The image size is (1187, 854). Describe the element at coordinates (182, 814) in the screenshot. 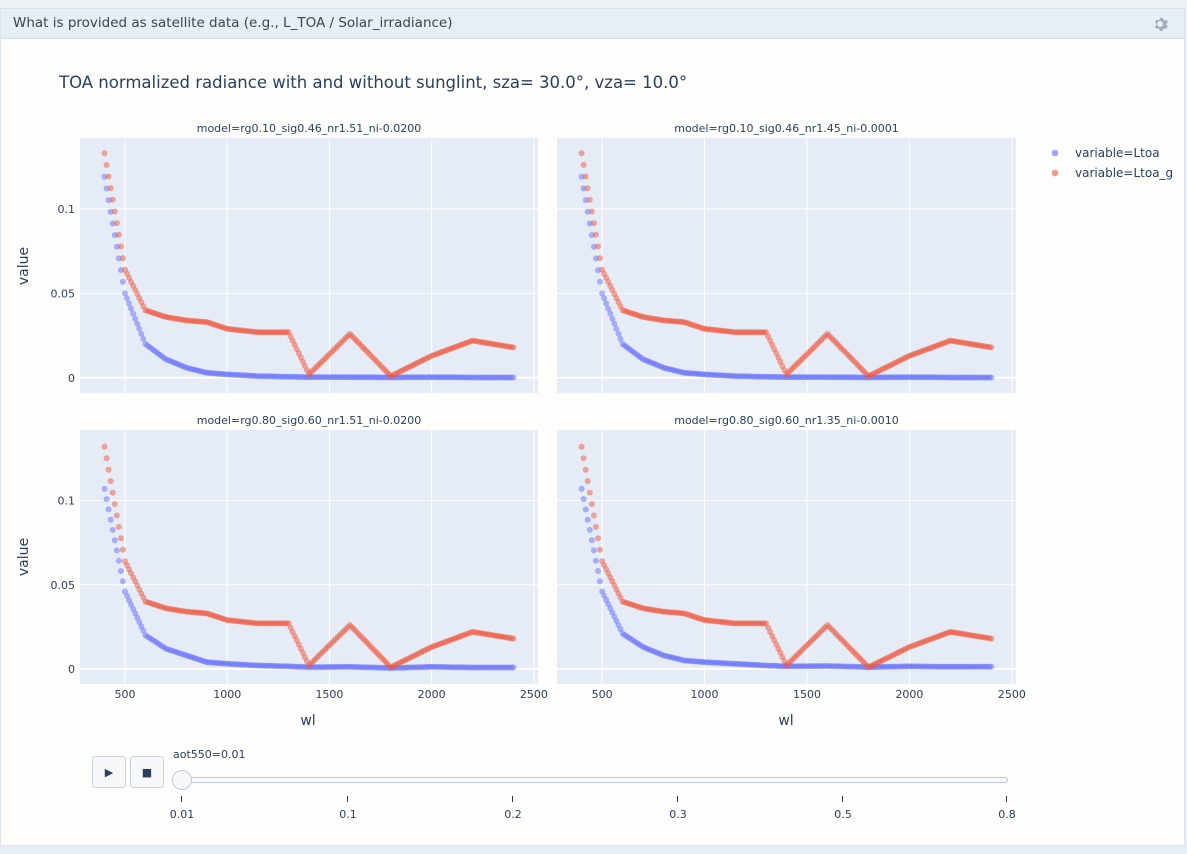

I see `slider-step-label: 0.01` at that location.